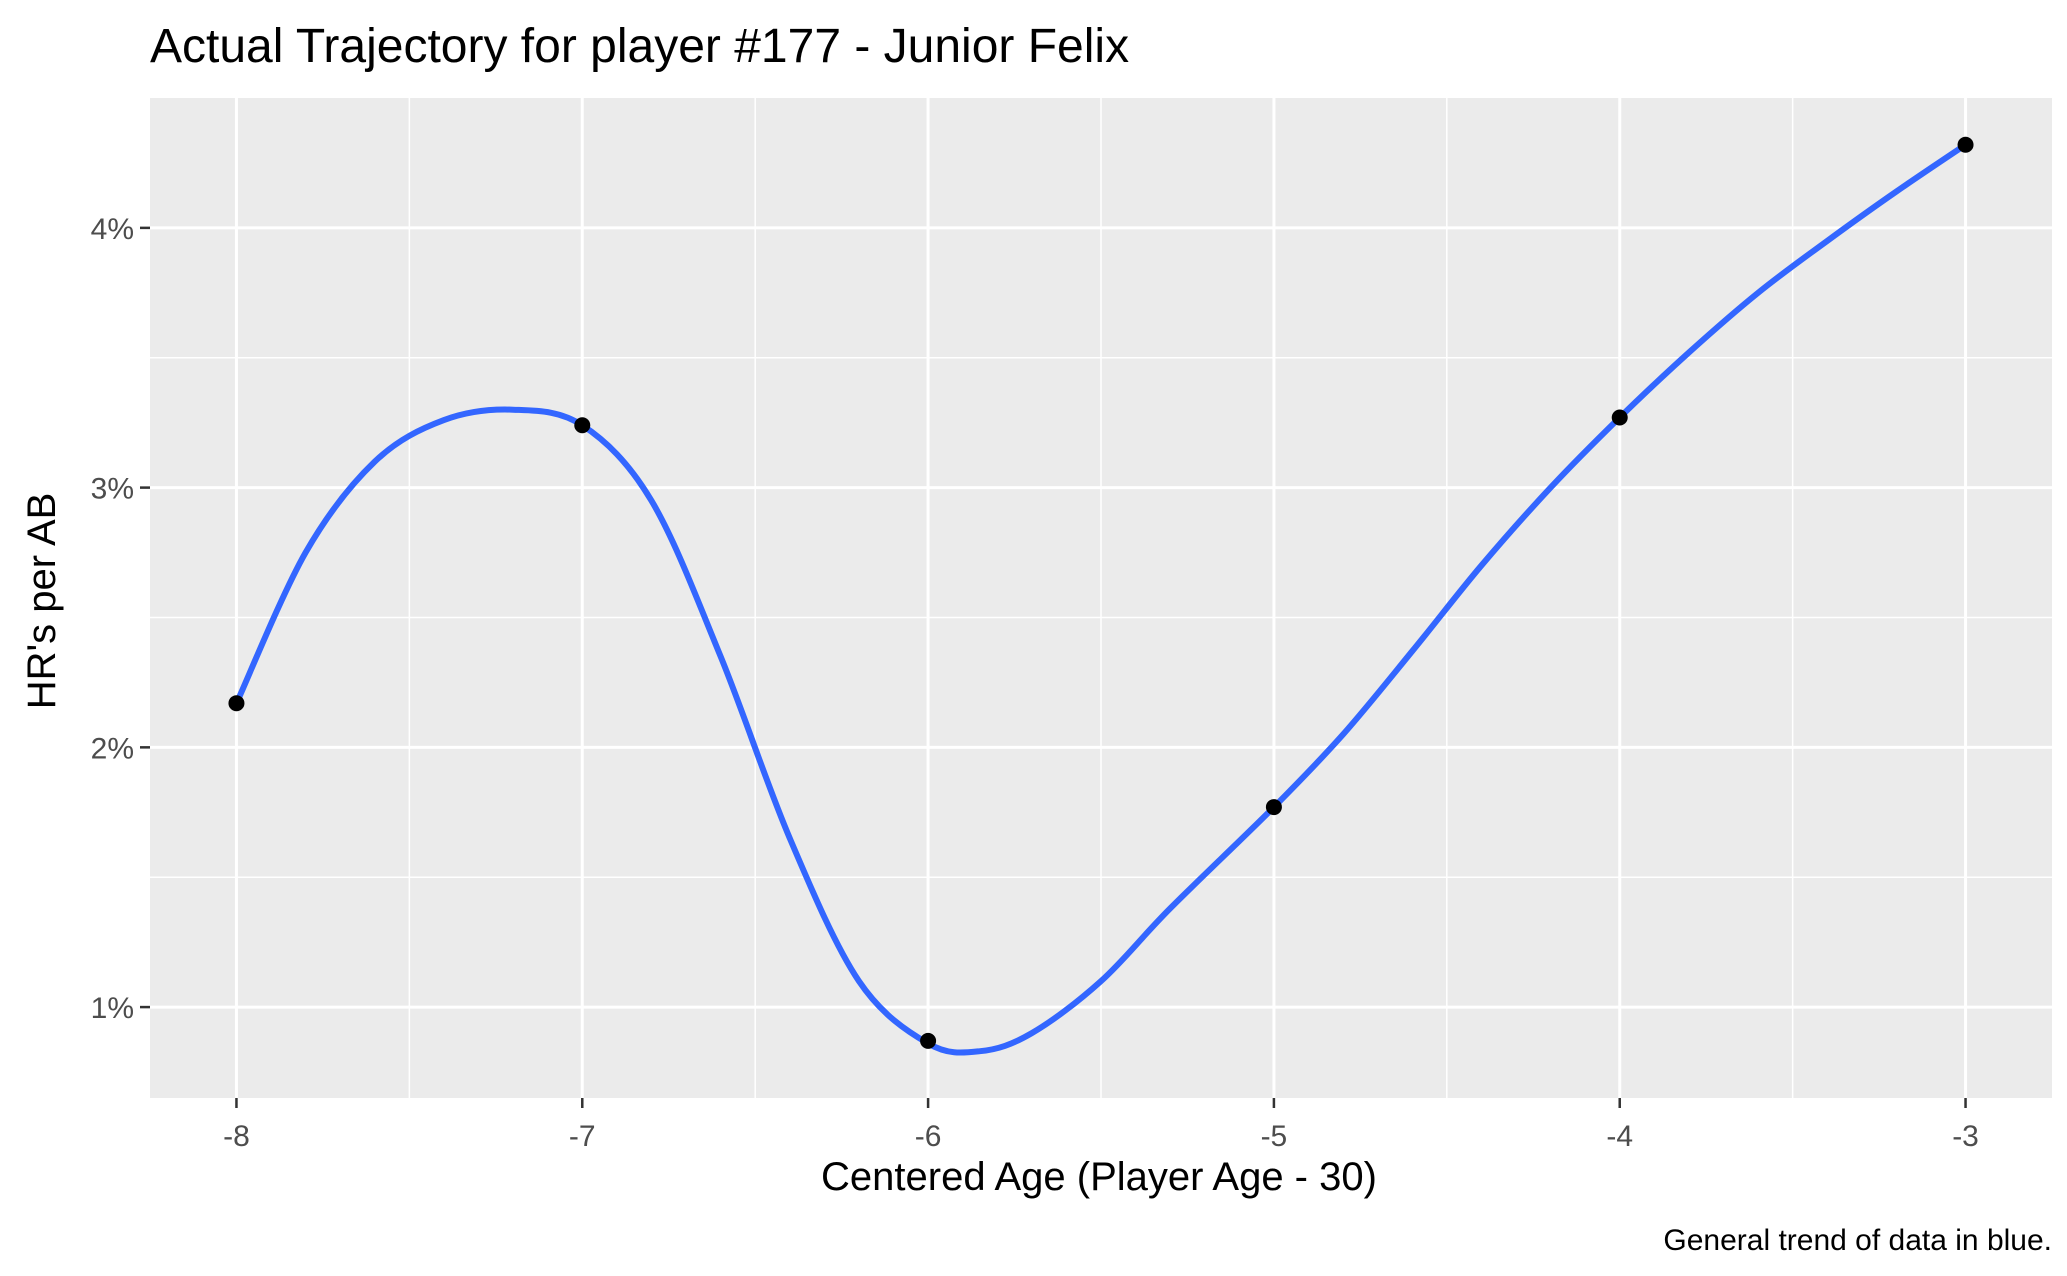  Describe the element at coordinates (1965, 1136) in the screenshot. I see `x-tick-label: -3` at that location.